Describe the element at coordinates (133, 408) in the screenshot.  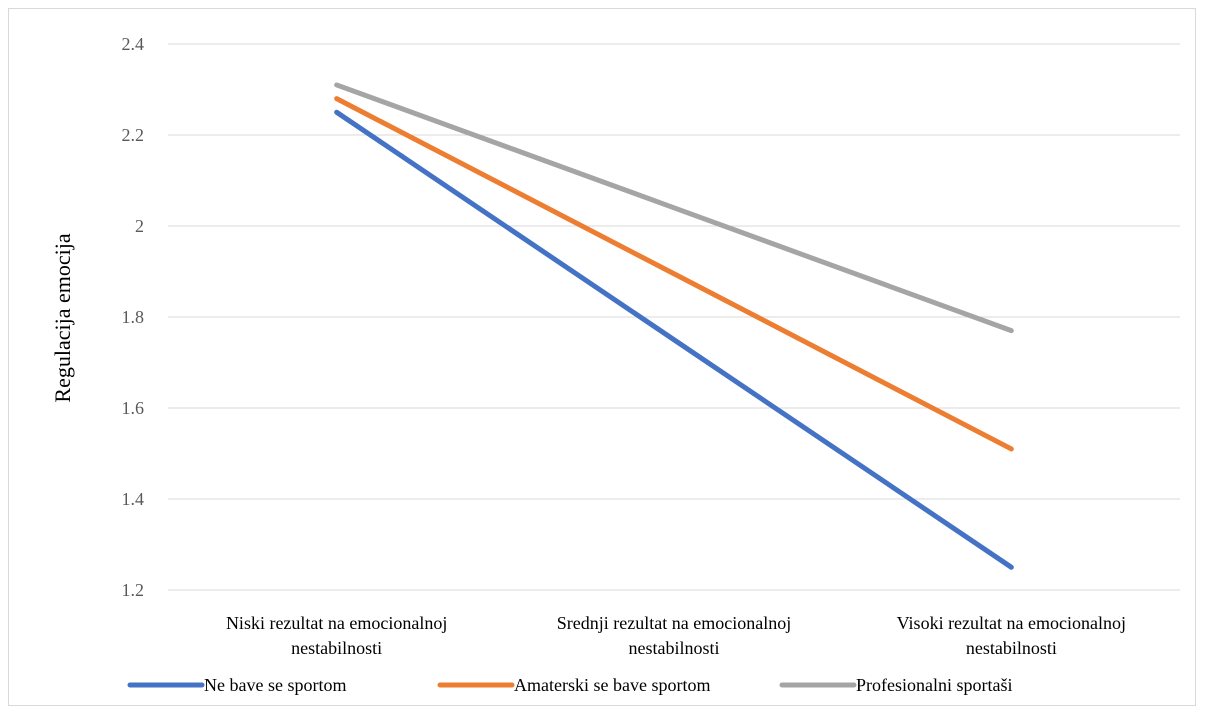
I see `y-tick-label: 1.6` at that location.